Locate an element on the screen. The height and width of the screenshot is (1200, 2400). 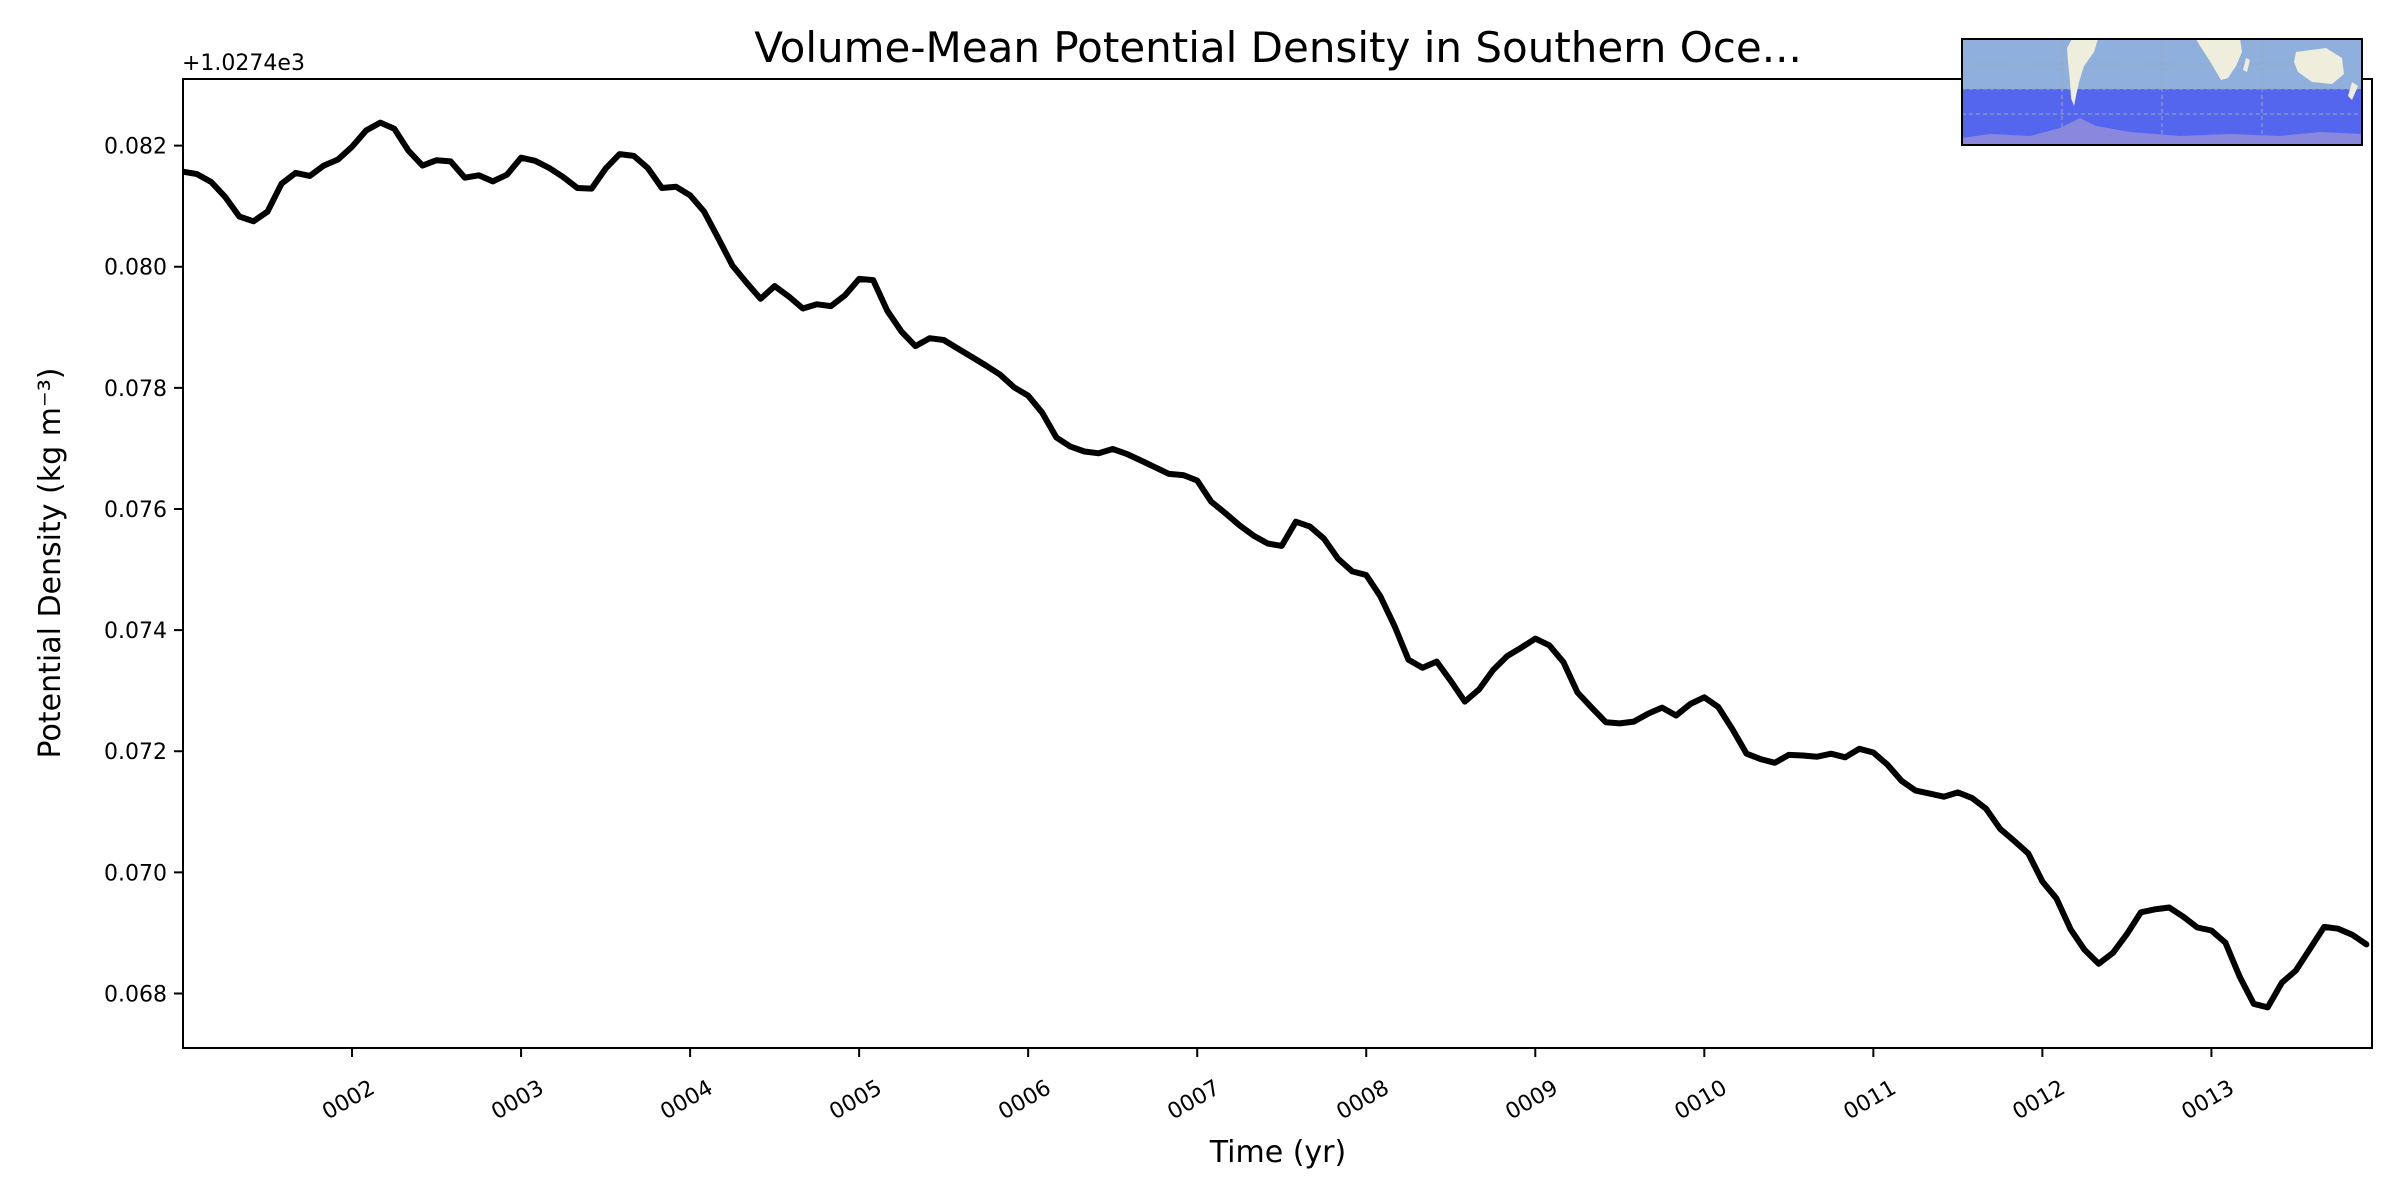
y-tick-label: 0.072 is located at coordinates (135, 752).